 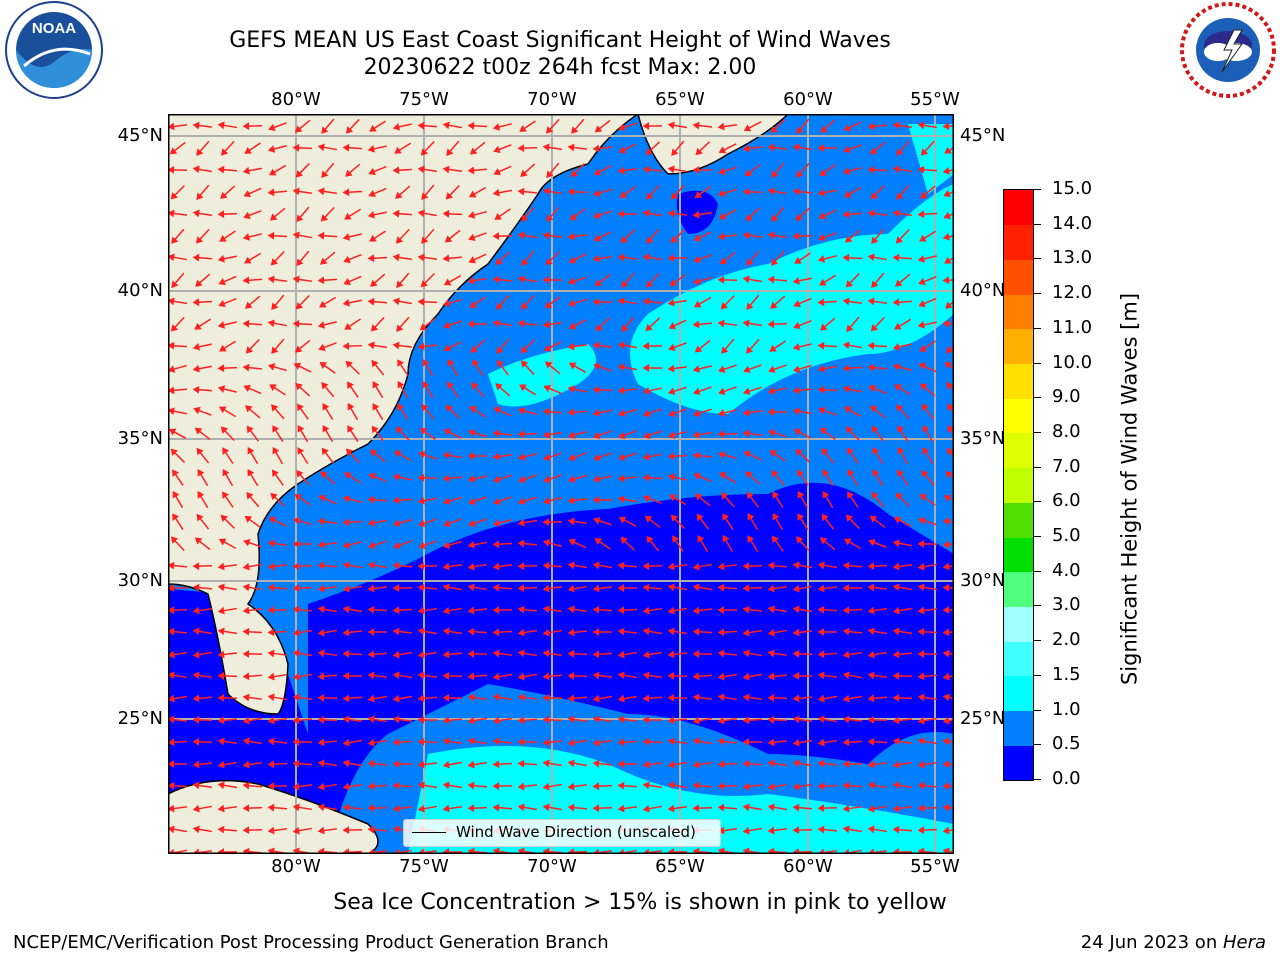 What do you see at coordinates (983, 580) in the screenshot?
I see `lat-label-right: 30°N` at bounding box center [983, 580].